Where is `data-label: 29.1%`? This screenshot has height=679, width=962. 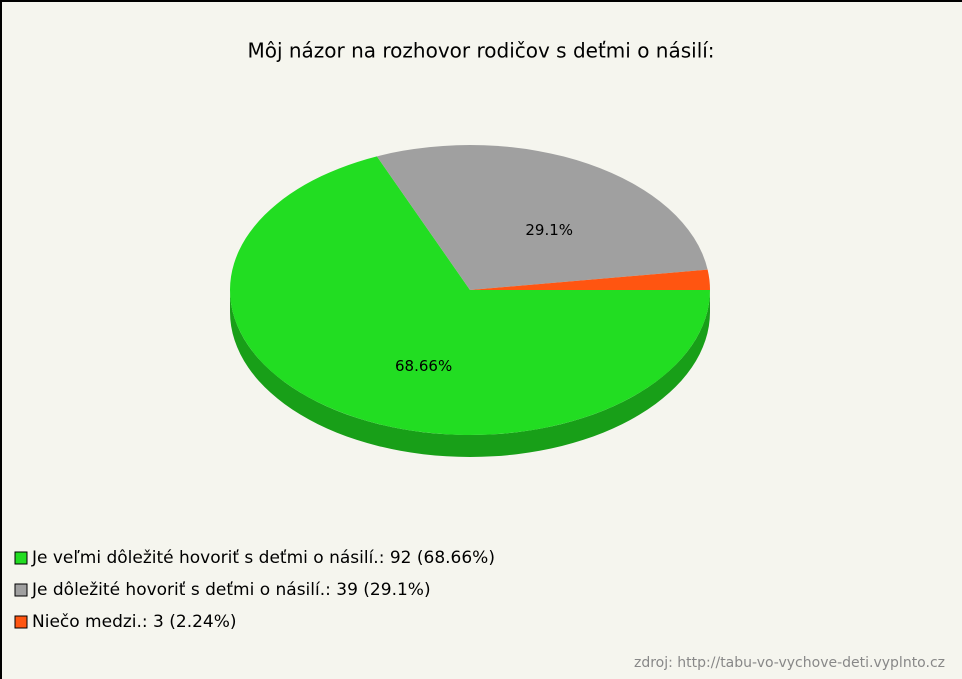 data-label: 29.1% is located at coordinates (549, 230).